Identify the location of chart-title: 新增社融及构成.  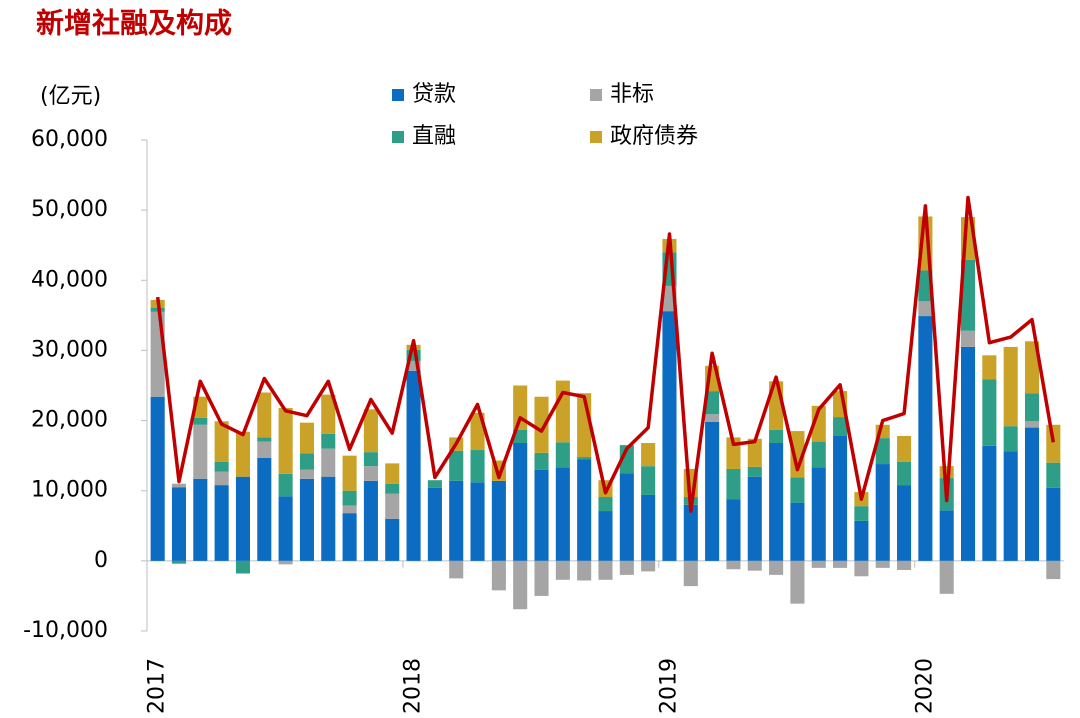
(134, 23).